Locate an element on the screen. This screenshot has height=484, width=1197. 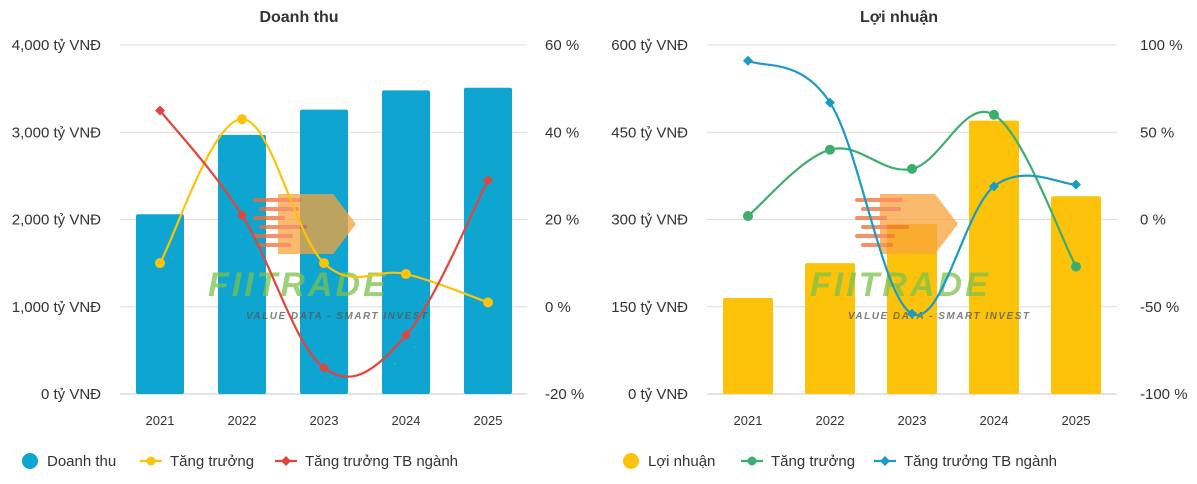
y-left-tick-label: 450 tỷ VNĐ is located at coordinates (649, 132).